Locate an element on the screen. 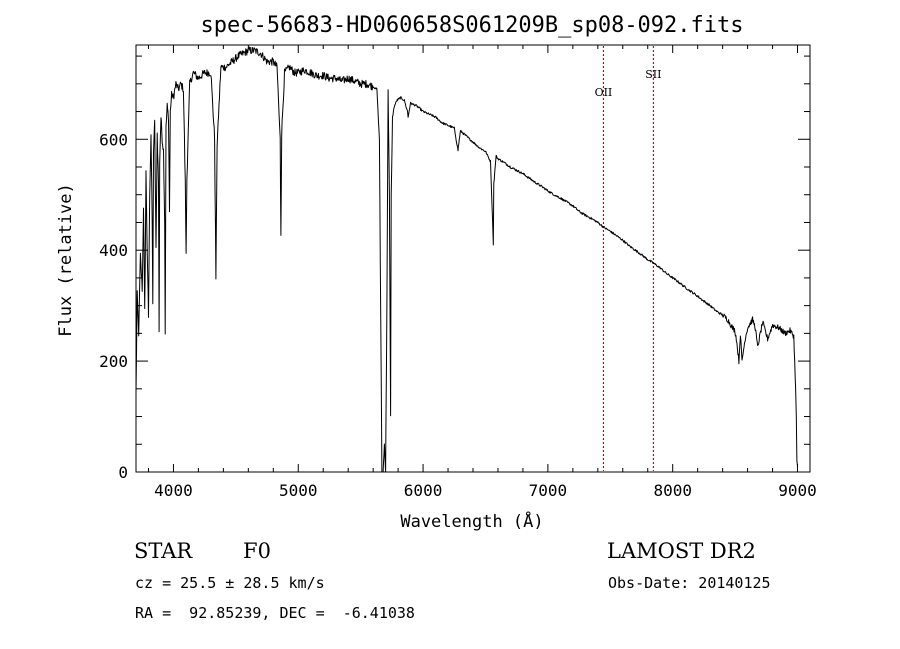 Image resolution: width=900 pixels, height=649 pixels. x-tick-label: 7000 is located at coordinates (548, 490).